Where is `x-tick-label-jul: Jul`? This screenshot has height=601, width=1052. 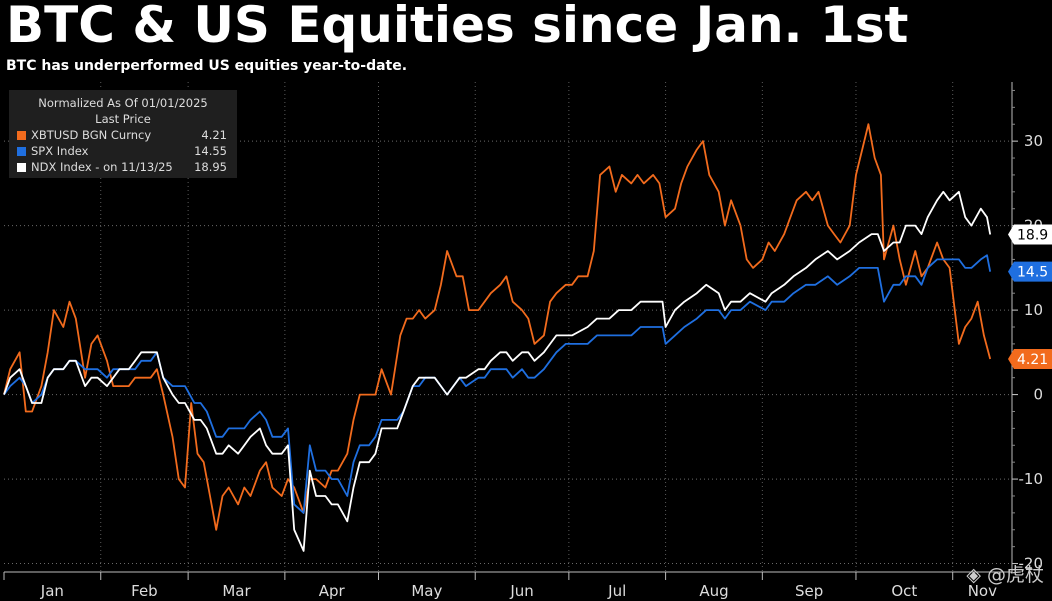
x-tick-label-jul: Jul is located at coordinates (616, 591).